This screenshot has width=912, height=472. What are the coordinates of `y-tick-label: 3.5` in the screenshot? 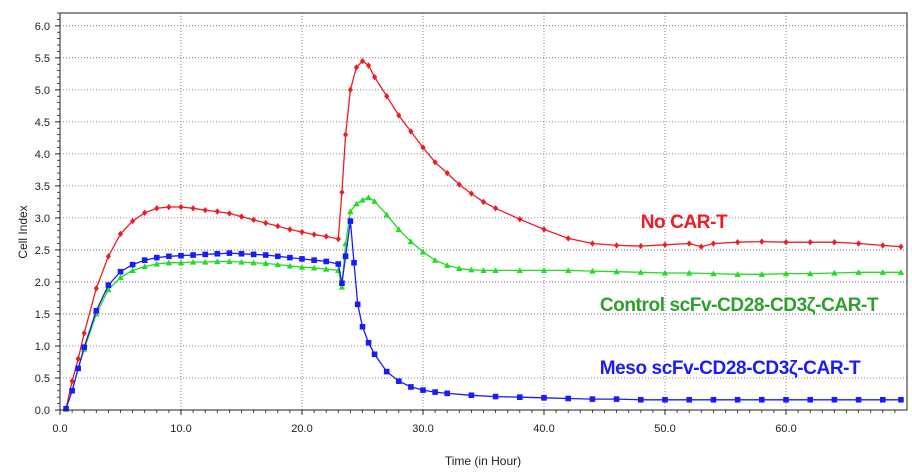 It's located at (42, 187).